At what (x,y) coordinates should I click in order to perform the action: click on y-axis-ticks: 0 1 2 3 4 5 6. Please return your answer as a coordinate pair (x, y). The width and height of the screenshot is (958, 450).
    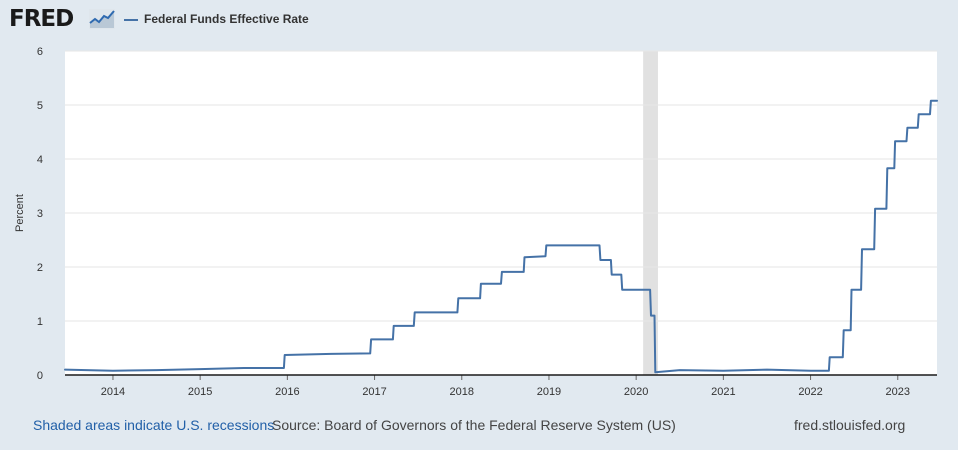
    Looking at the image, I should click on (40, 214).